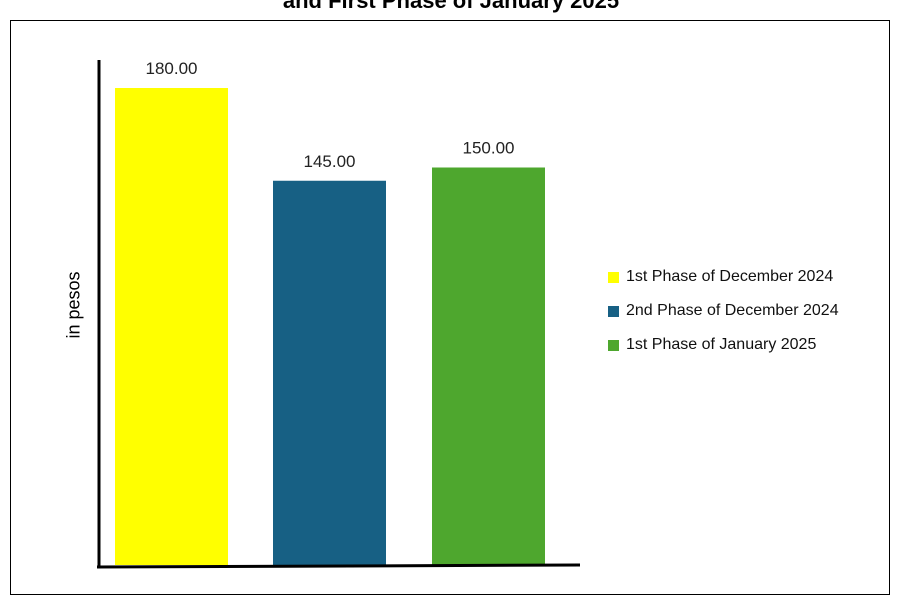 The width and height of the screenshot is (902, 595). I want to click on data-label: 145.00, so click(330, 161).